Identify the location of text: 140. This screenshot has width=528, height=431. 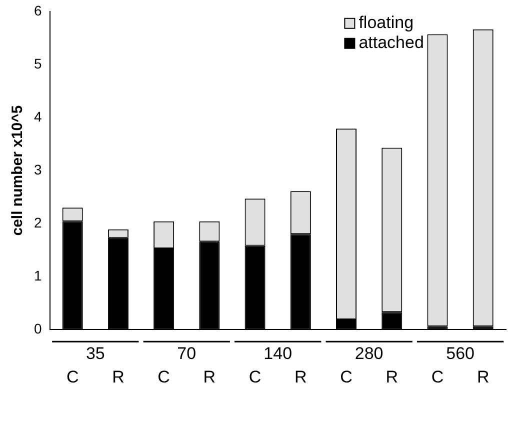
(278, 353).